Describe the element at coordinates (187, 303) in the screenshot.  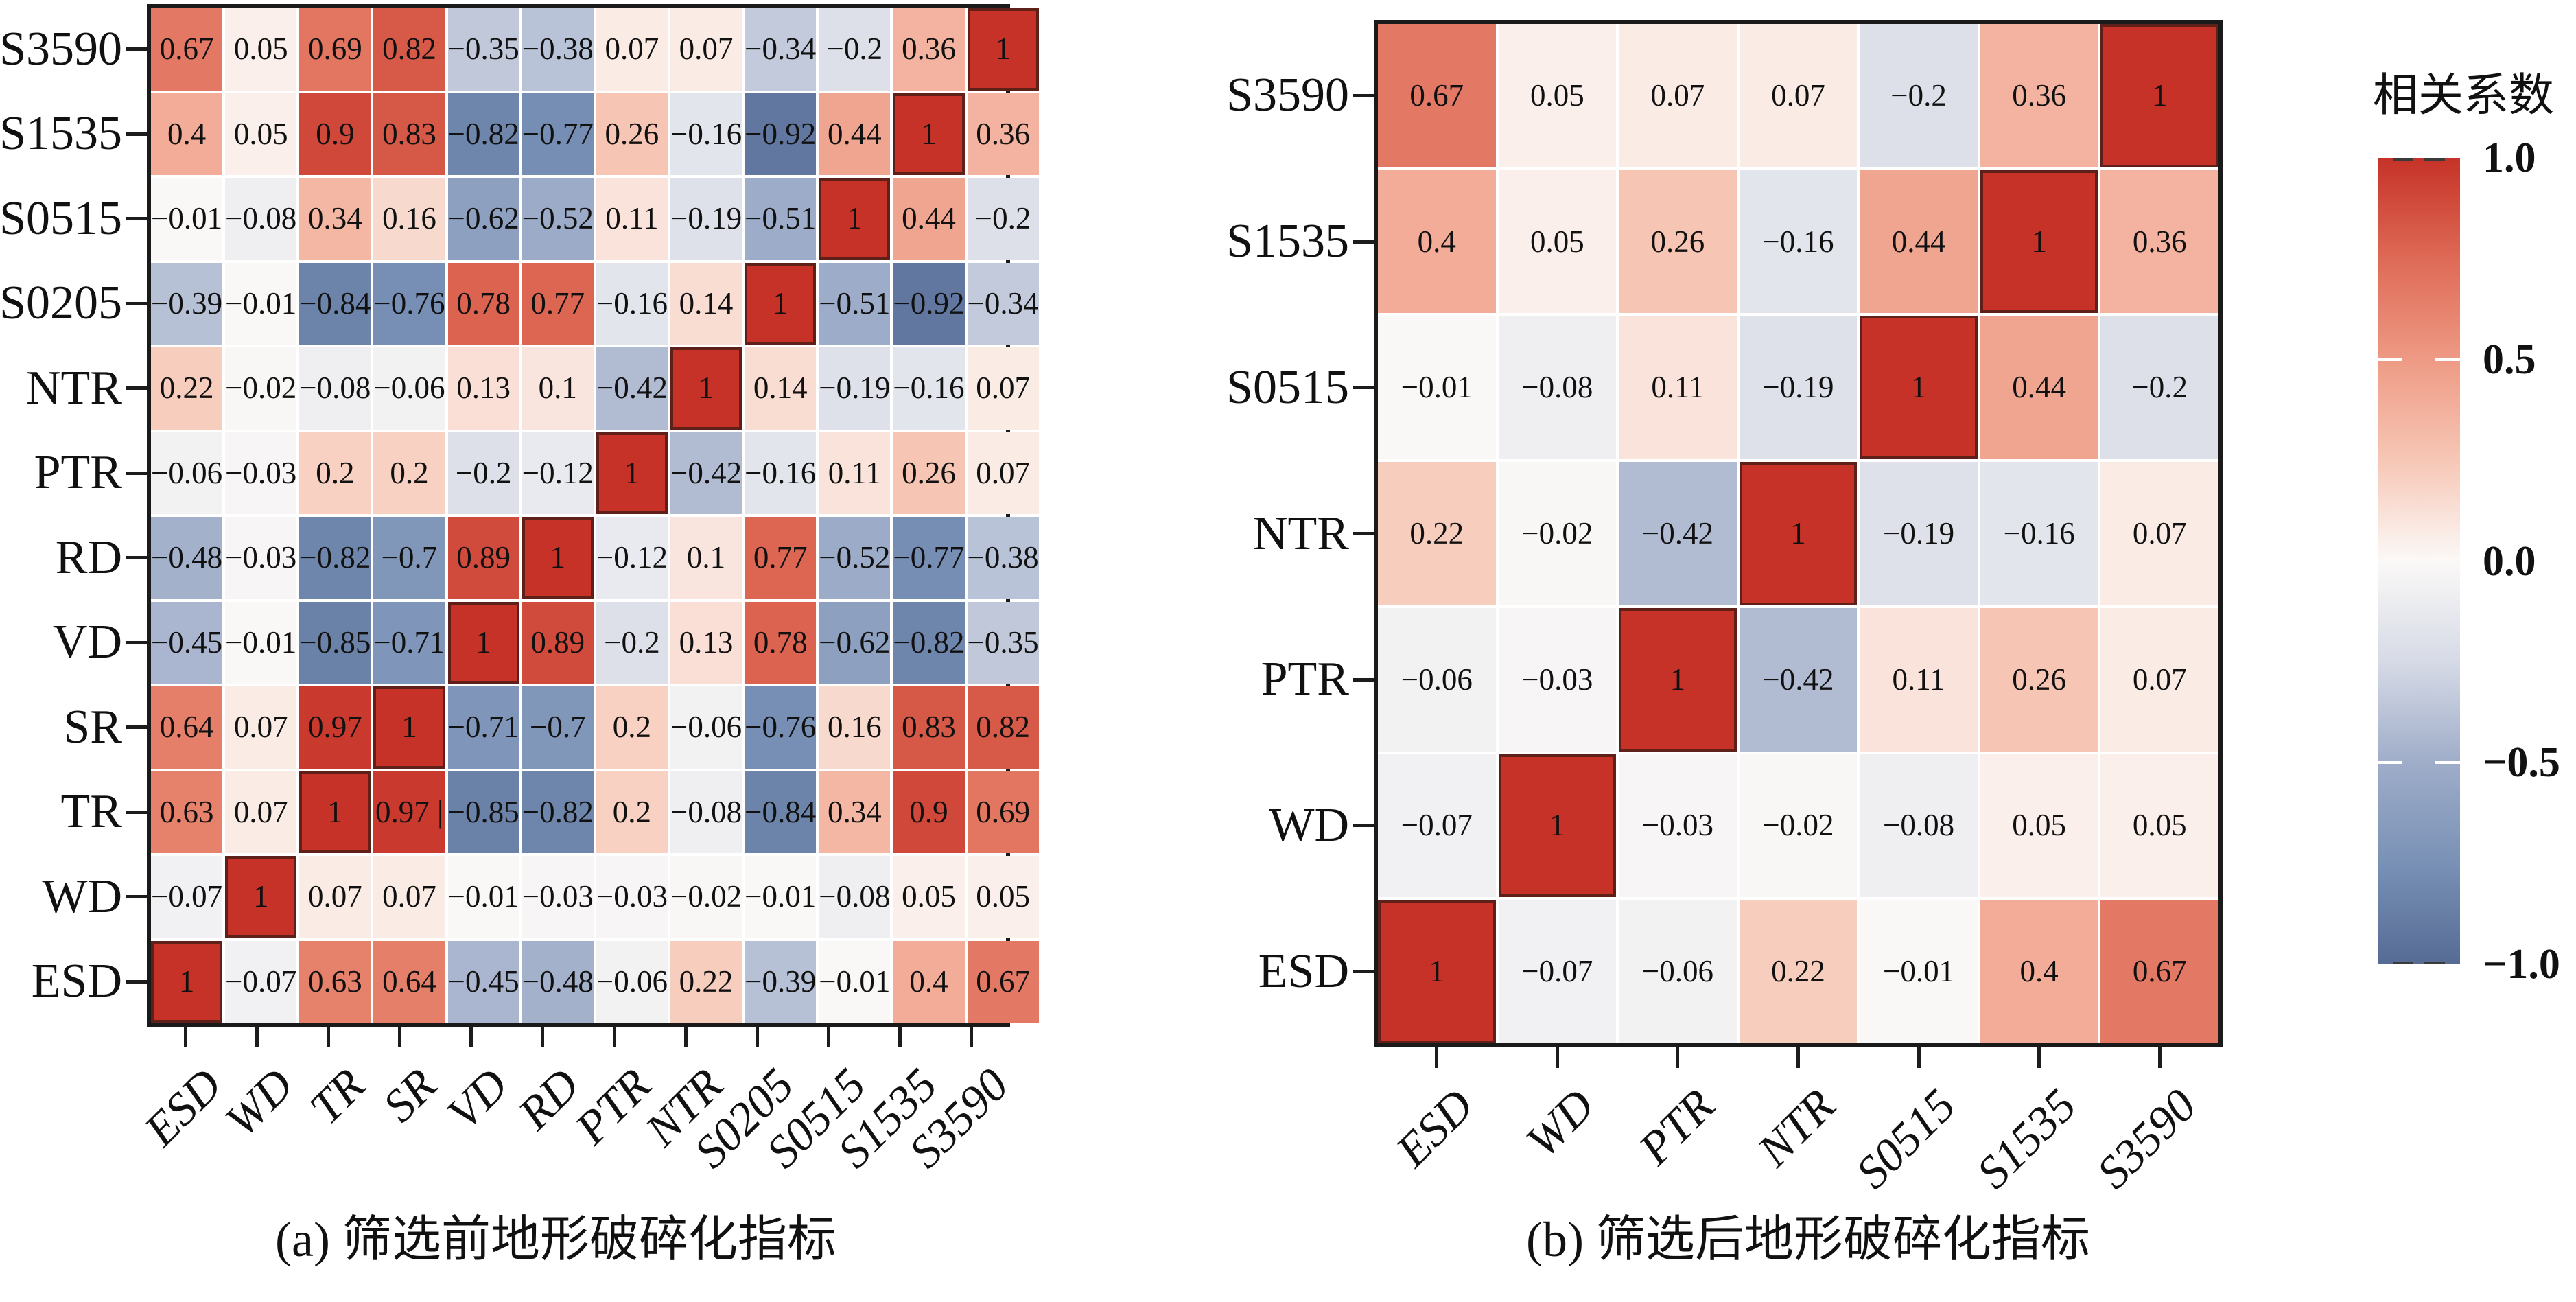
I see `heatmap-cell: −0.39` at that location.